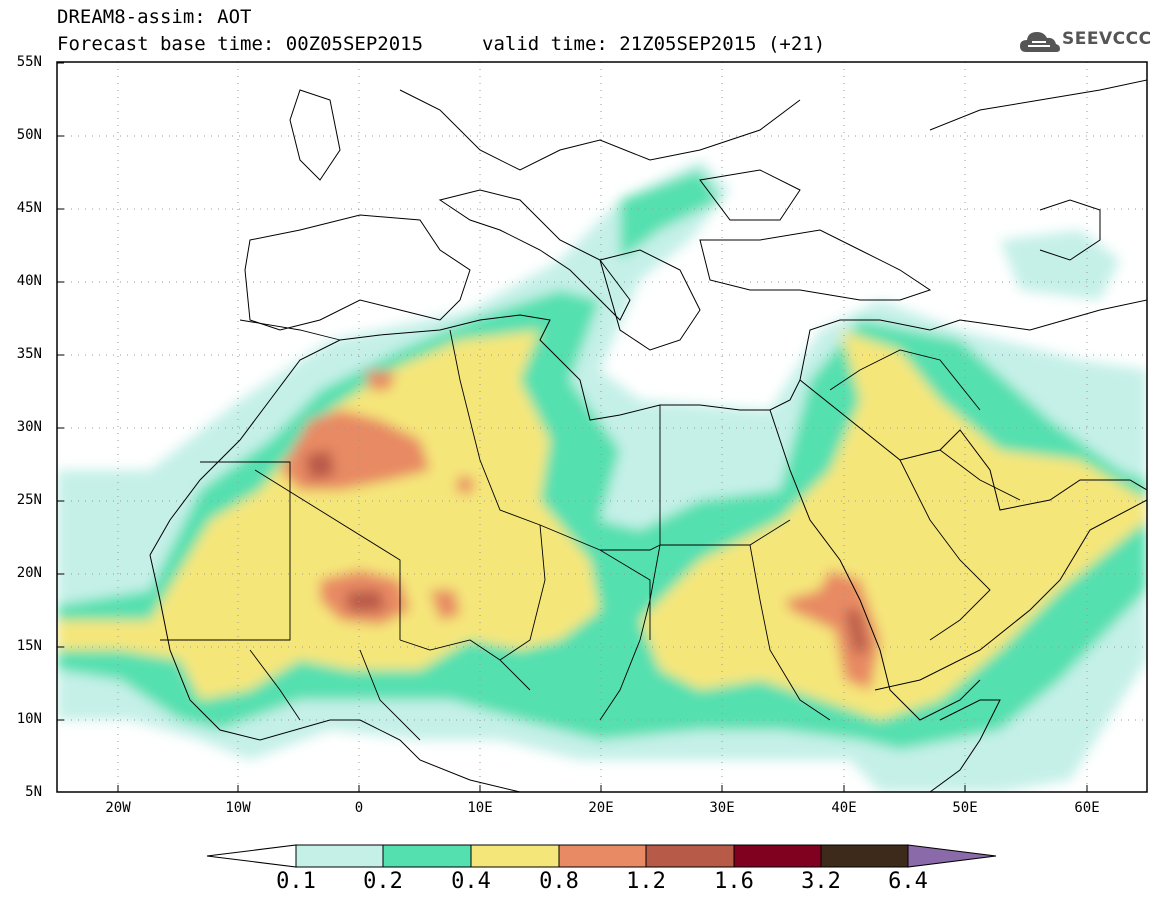 Image resolution: width=1165 pixels, height=905 pixels. What do you see at coordinates (471, 881) in the screenshot?
I see `colorbar-label: 0.4` at bounding box center [471, 881].